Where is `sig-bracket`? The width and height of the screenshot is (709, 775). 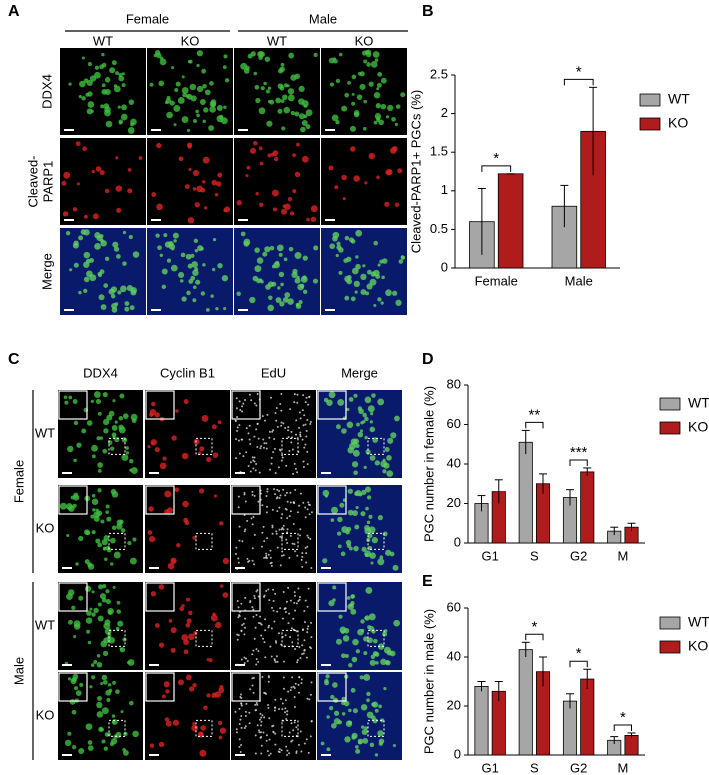 sig-bracket is located at coordinates (623, 727).